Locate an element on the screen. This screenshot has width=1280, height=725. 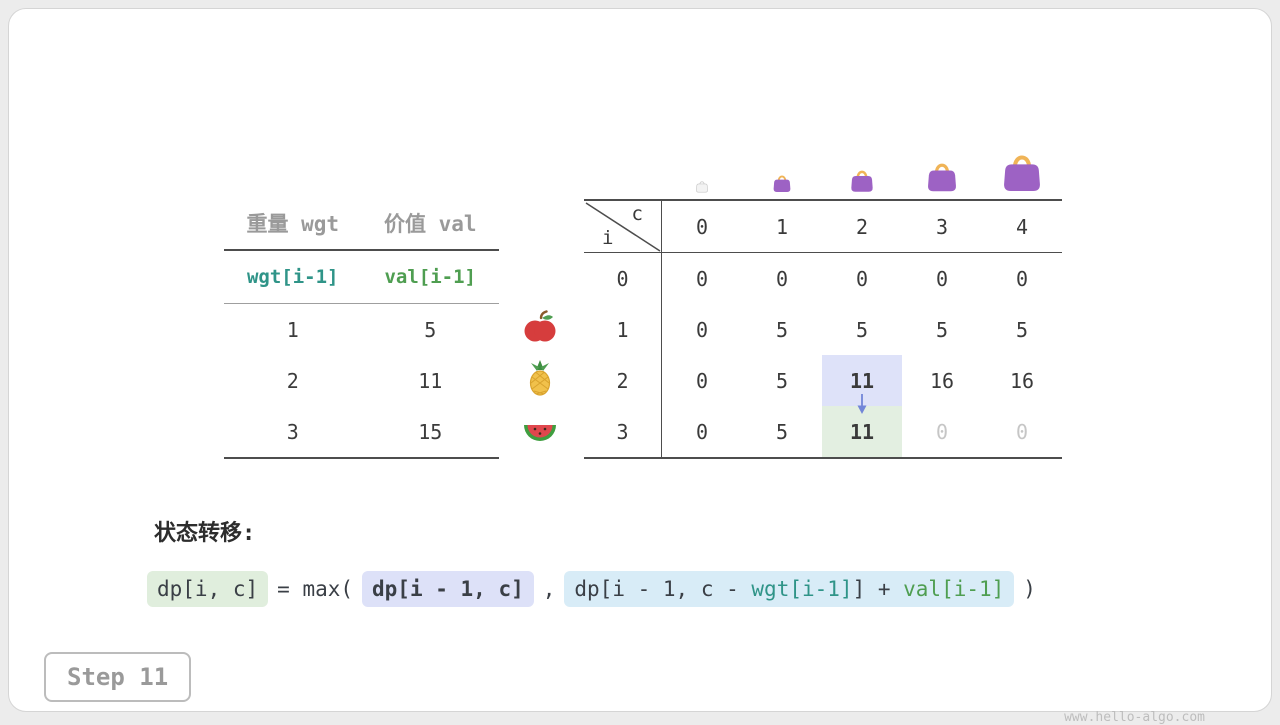
dp-row-header: 0 is located at coordinates (623, 278).